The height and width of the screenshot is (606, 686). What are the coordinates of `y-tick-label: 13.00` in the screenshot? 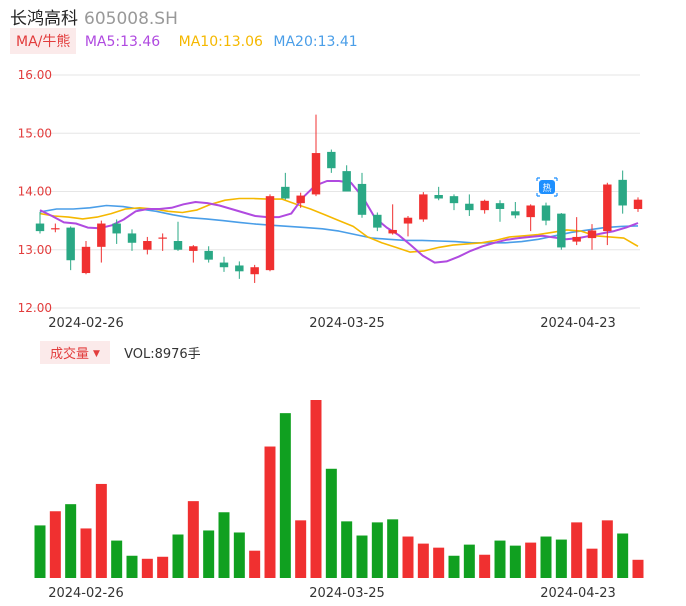 It's located at (35, 250).